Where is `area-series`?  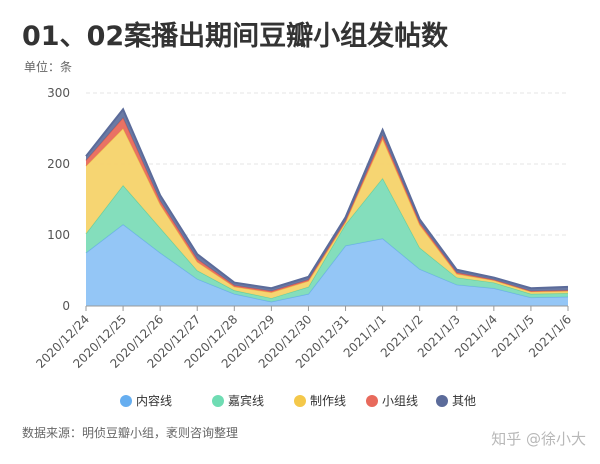 area-series is located at coordinates (327, 265).